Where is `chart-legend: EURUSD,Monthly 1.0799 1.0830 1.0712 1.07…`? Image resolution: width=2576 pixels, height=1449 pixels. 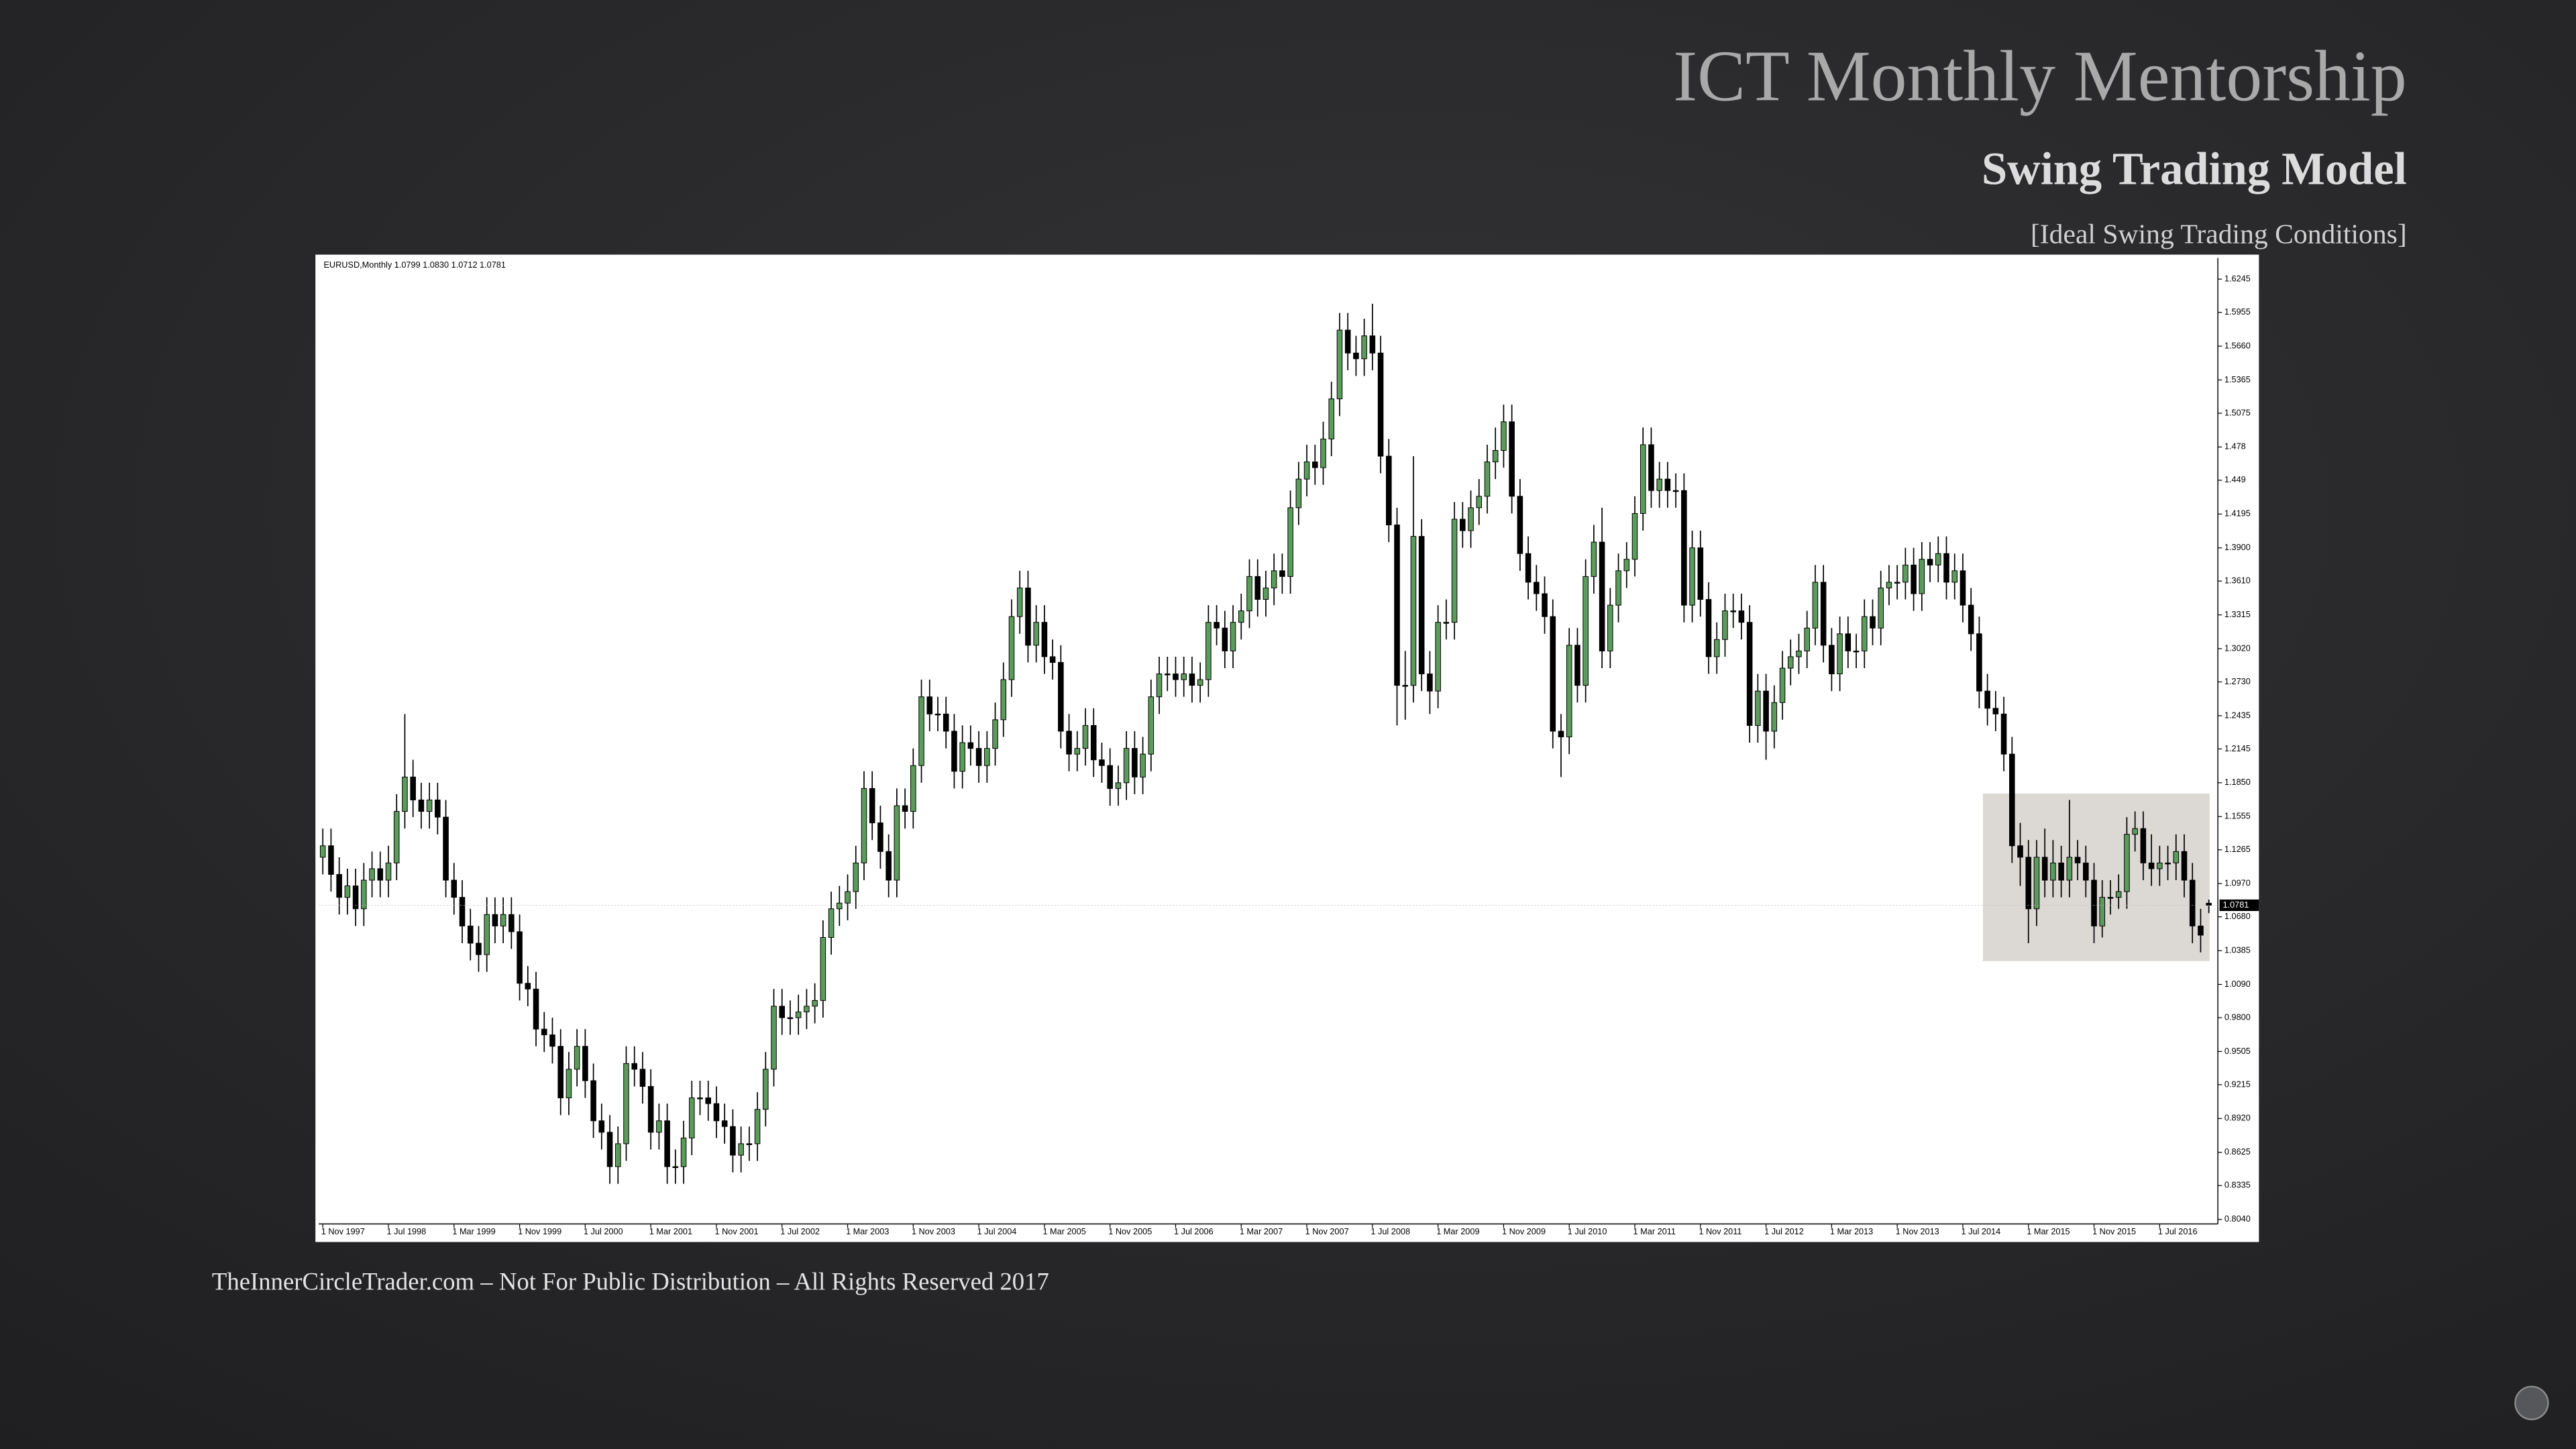 chart-legend: EURUSD,Monthly 1.0799 1.0830 1.0712 1.07… is located at coordinates (414, 265).